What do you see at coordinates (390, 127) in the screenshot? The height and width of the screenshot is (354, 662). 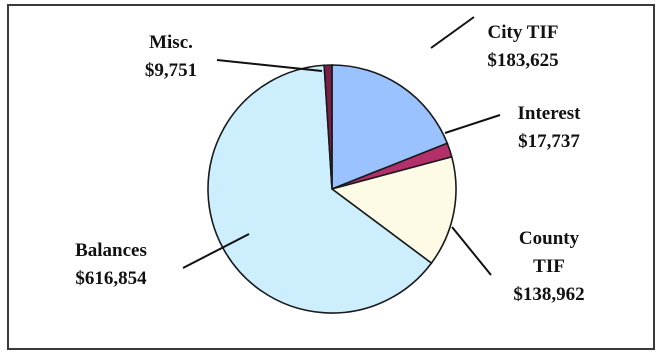 I see `pie-slice-city-tif` at bounding box center [390, 127].